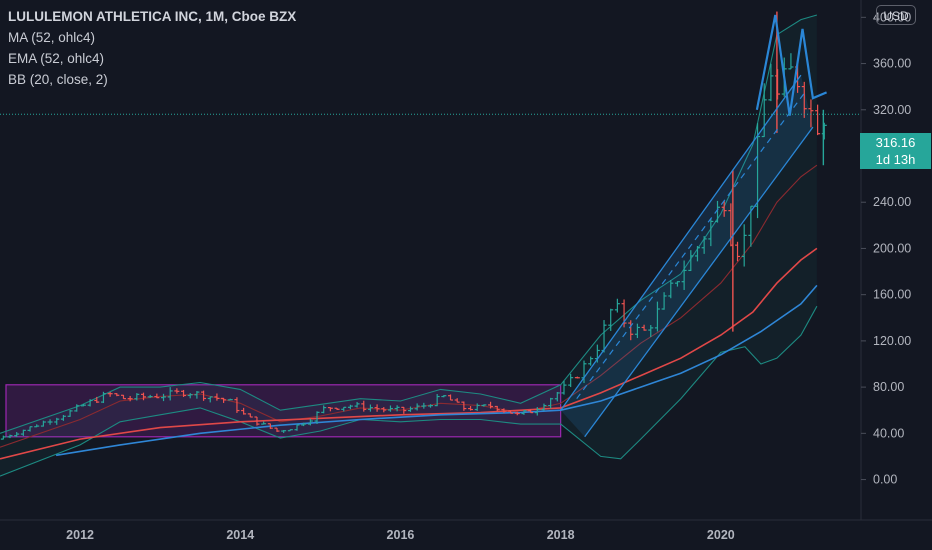 This screenshot has height=550, width=932. I want to click on channel-mid-line, so click(691, 246).